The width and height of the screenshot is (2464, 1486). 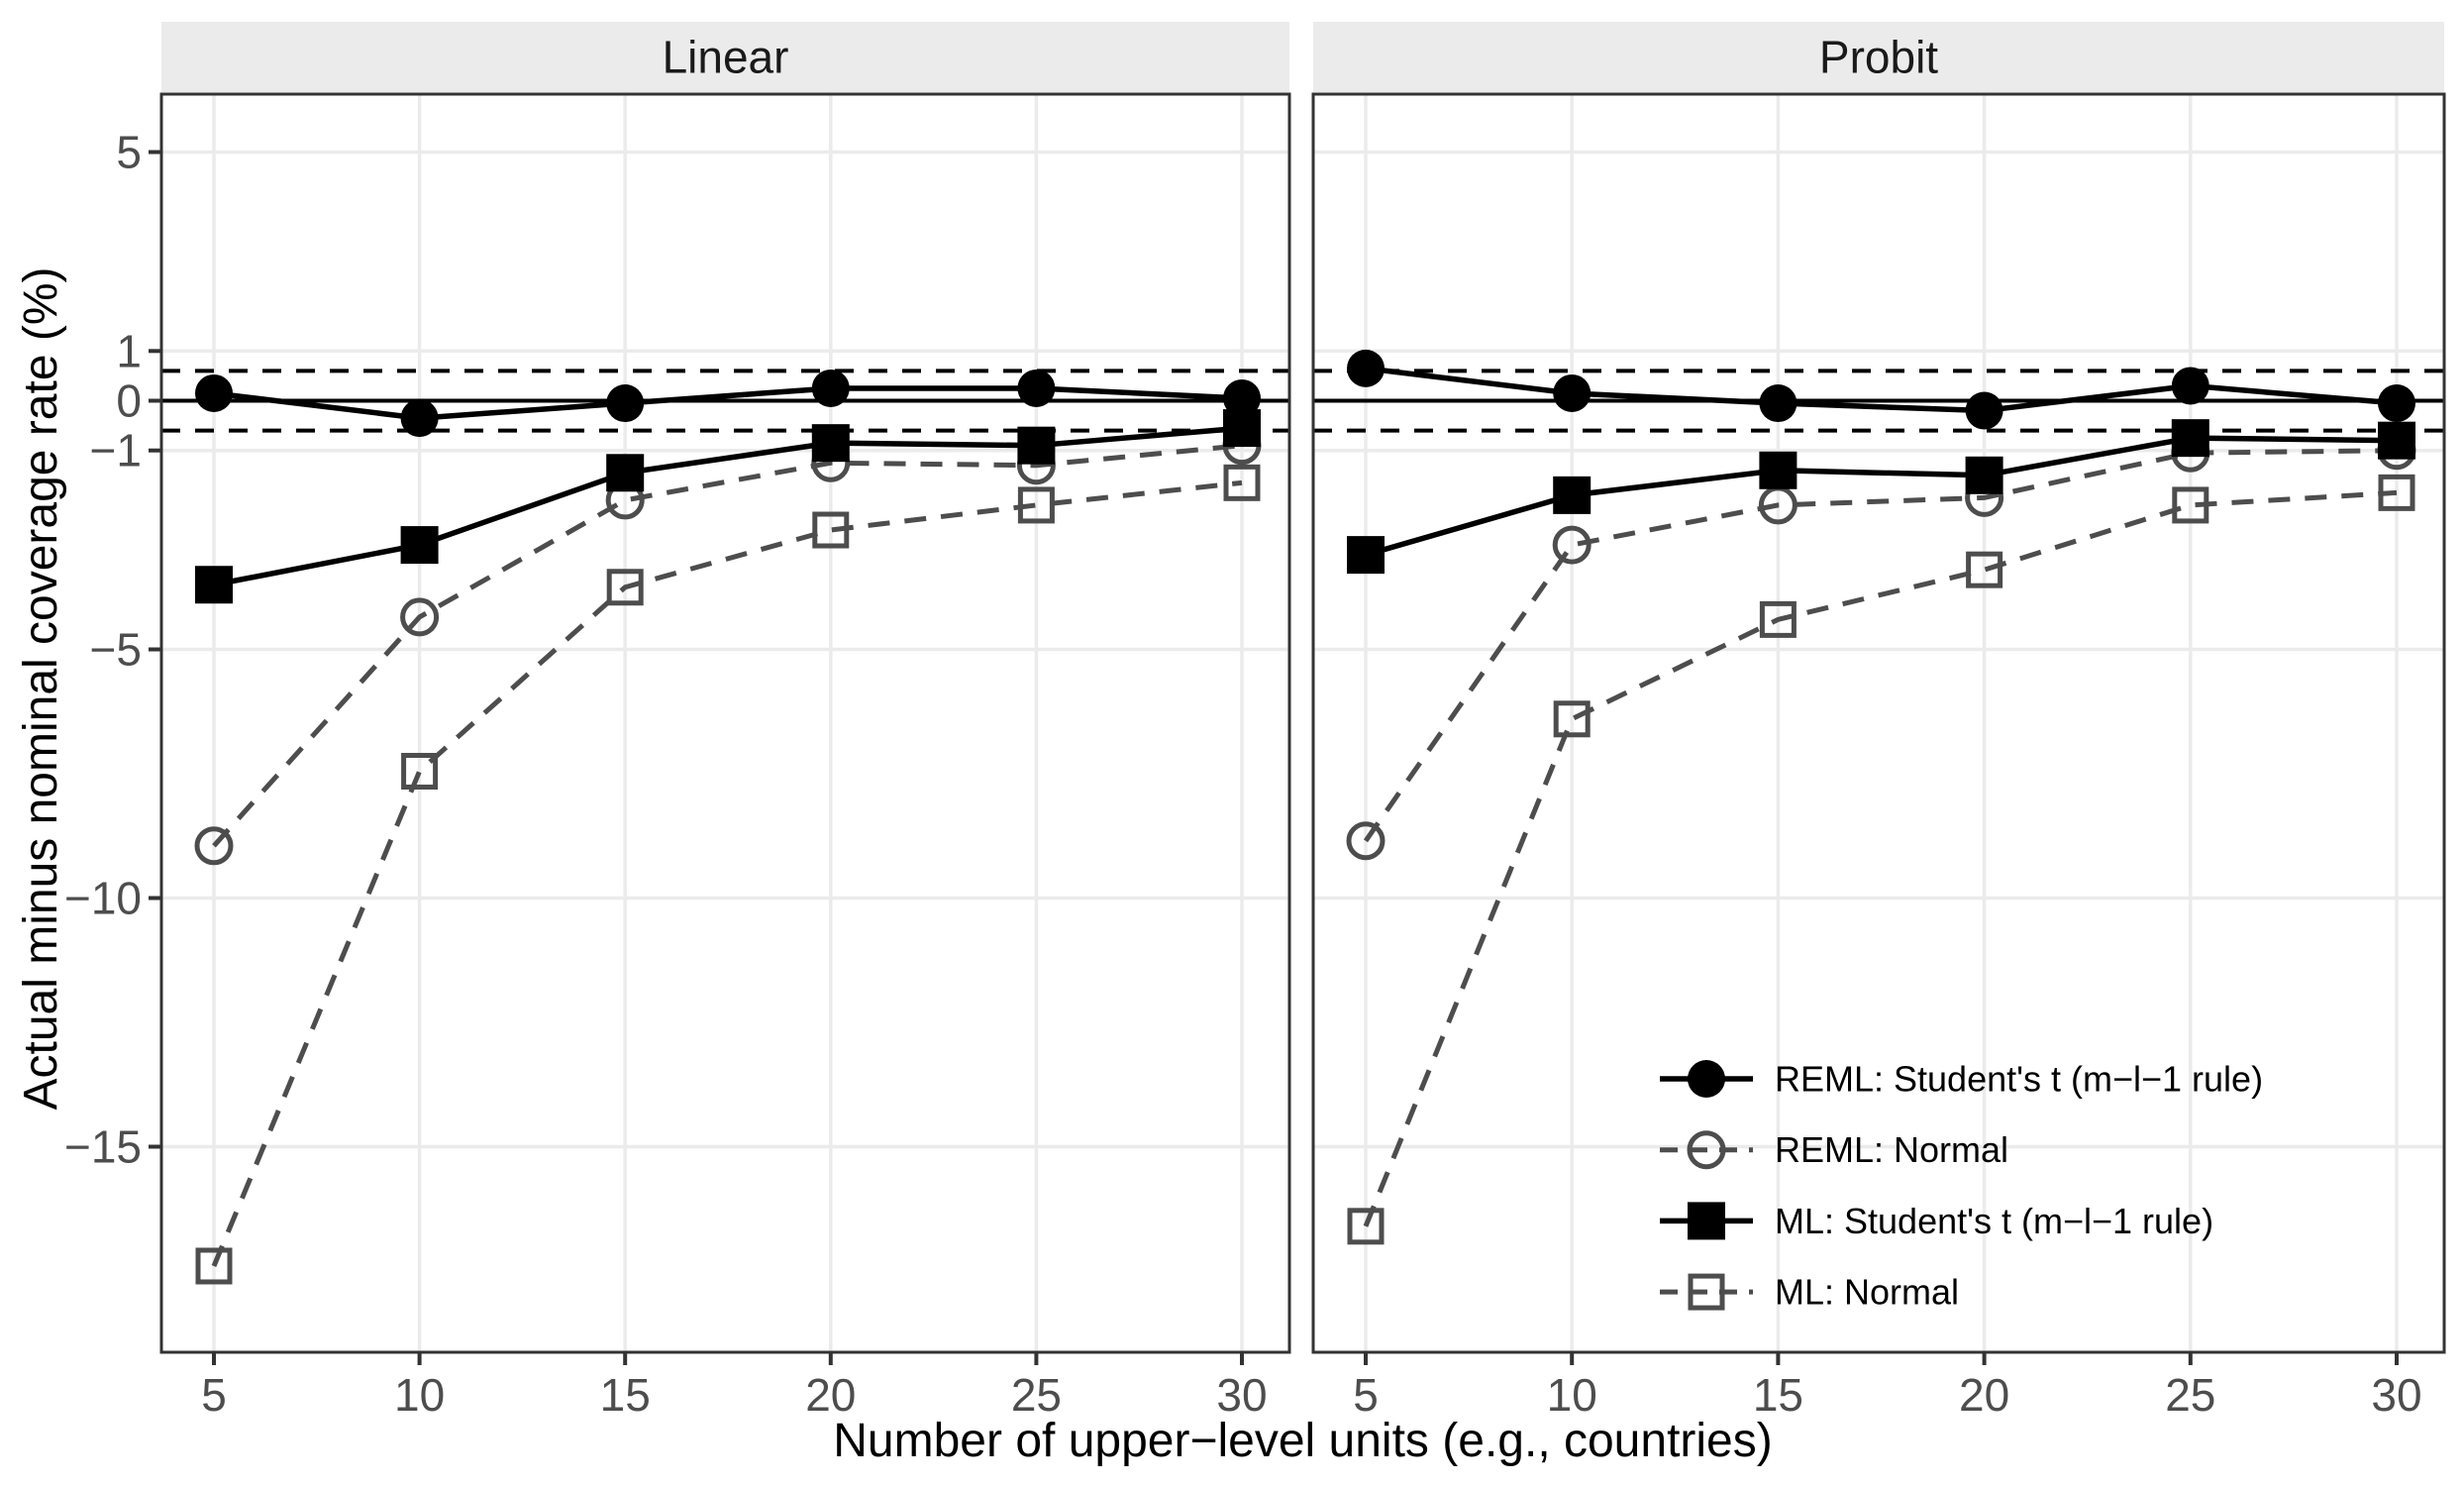 I want to click on legend-item-open-circle: REML: Normal, so click(x=1834, y=1149).